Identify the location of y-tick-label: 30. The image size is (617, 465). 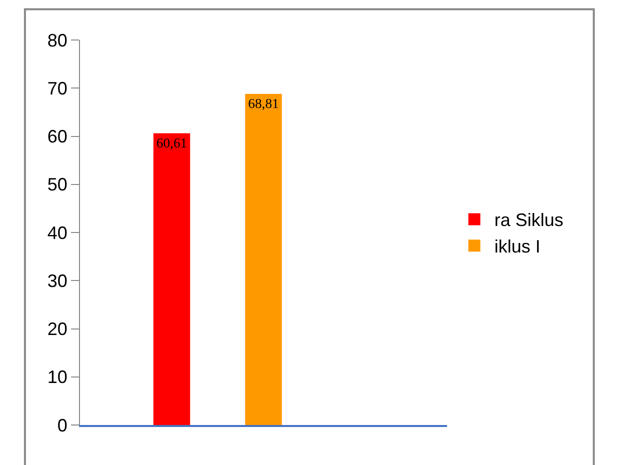
(57, 280).